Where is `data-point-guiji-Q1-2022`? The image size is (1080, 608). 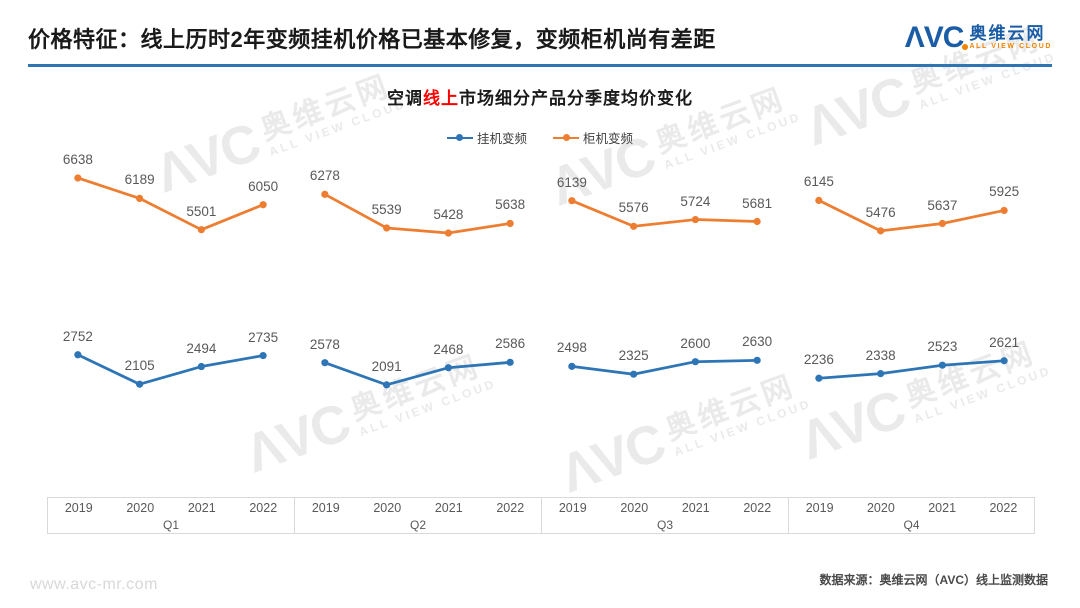 data-point-guiji-Q1-2022 is located at coordinates (263, 205).